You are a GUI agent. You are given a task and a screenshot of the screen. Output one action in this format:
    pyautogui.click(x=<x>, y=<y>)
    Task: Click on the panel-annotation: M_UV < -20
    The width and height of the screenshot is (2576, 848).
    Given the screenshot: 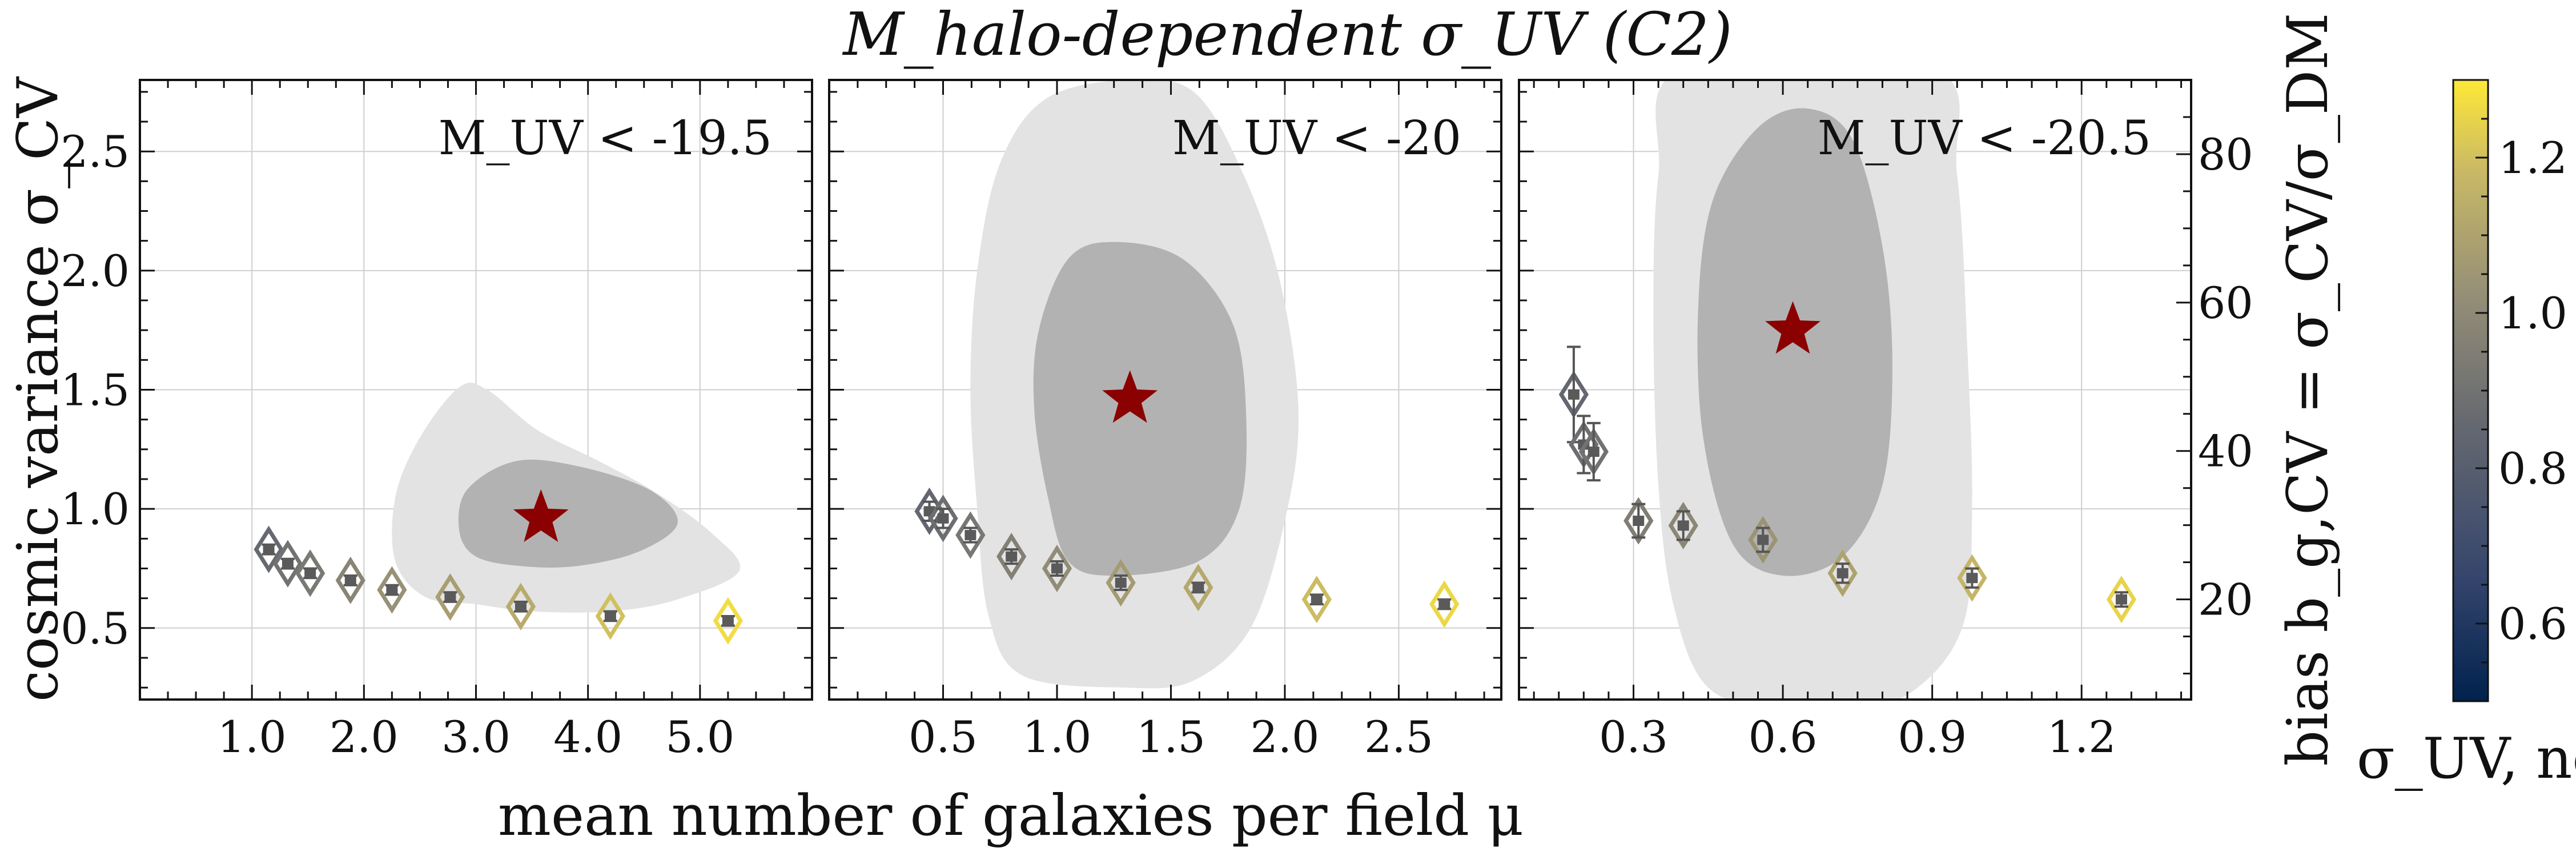 What is the action you would take?
    pyautogui.click(x=1316, y=138)
    